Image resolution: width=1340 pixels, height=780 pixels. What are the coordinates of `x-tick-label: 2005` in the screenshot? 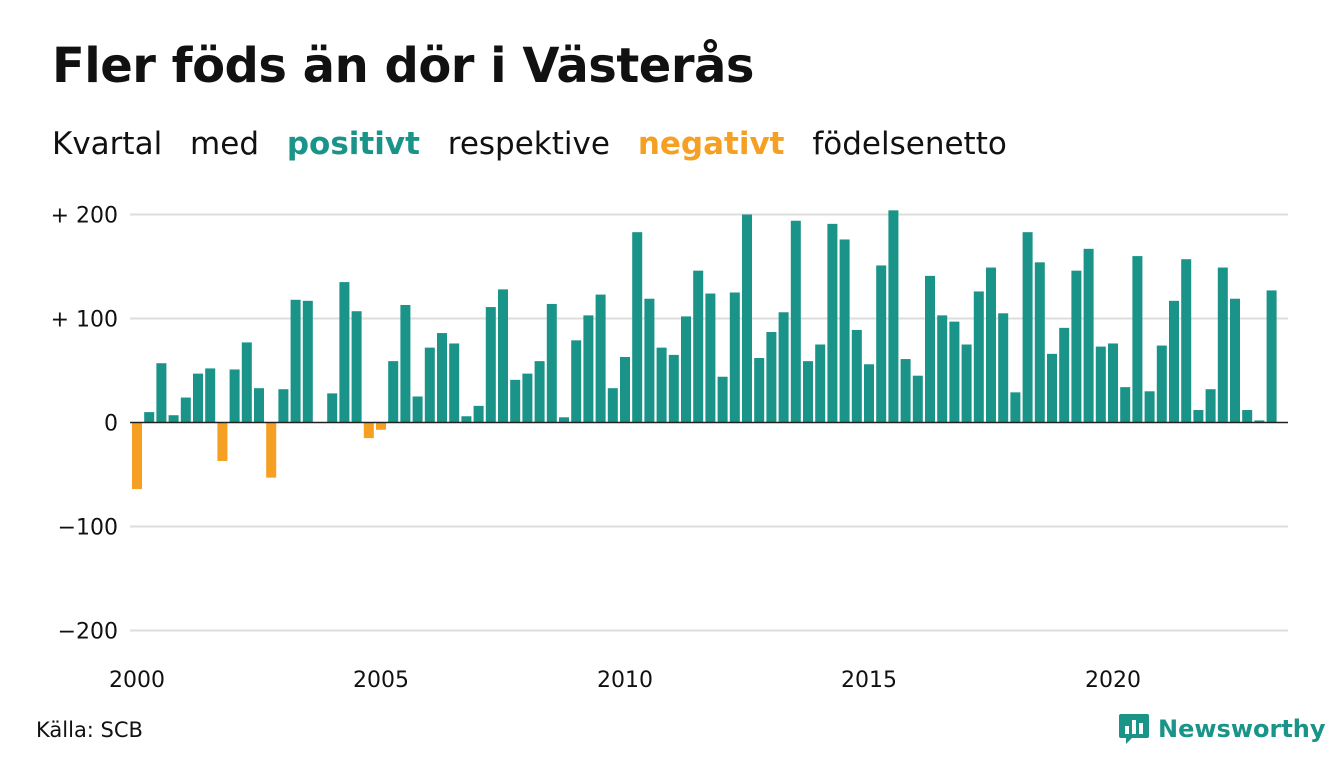 It's located at (381, 680).